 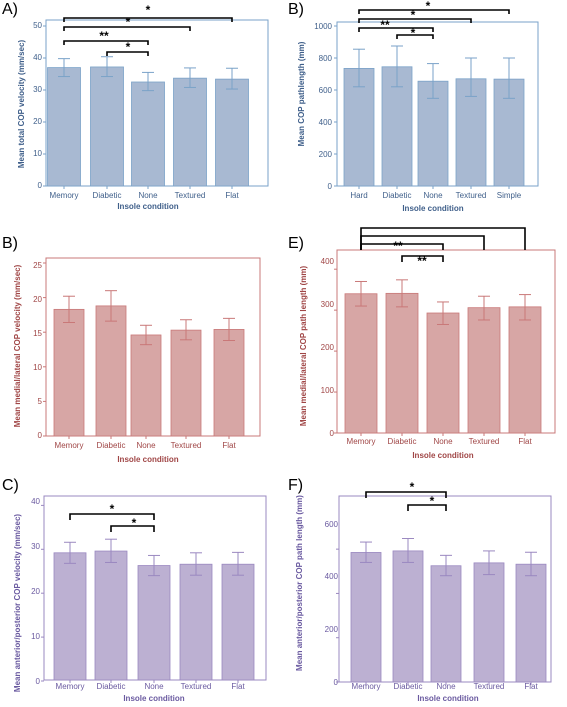 What do you see at coordinates (35, 546) in the screenshot?
I see `panel-c-y-tick: 30` at bounding box center [35, 546].